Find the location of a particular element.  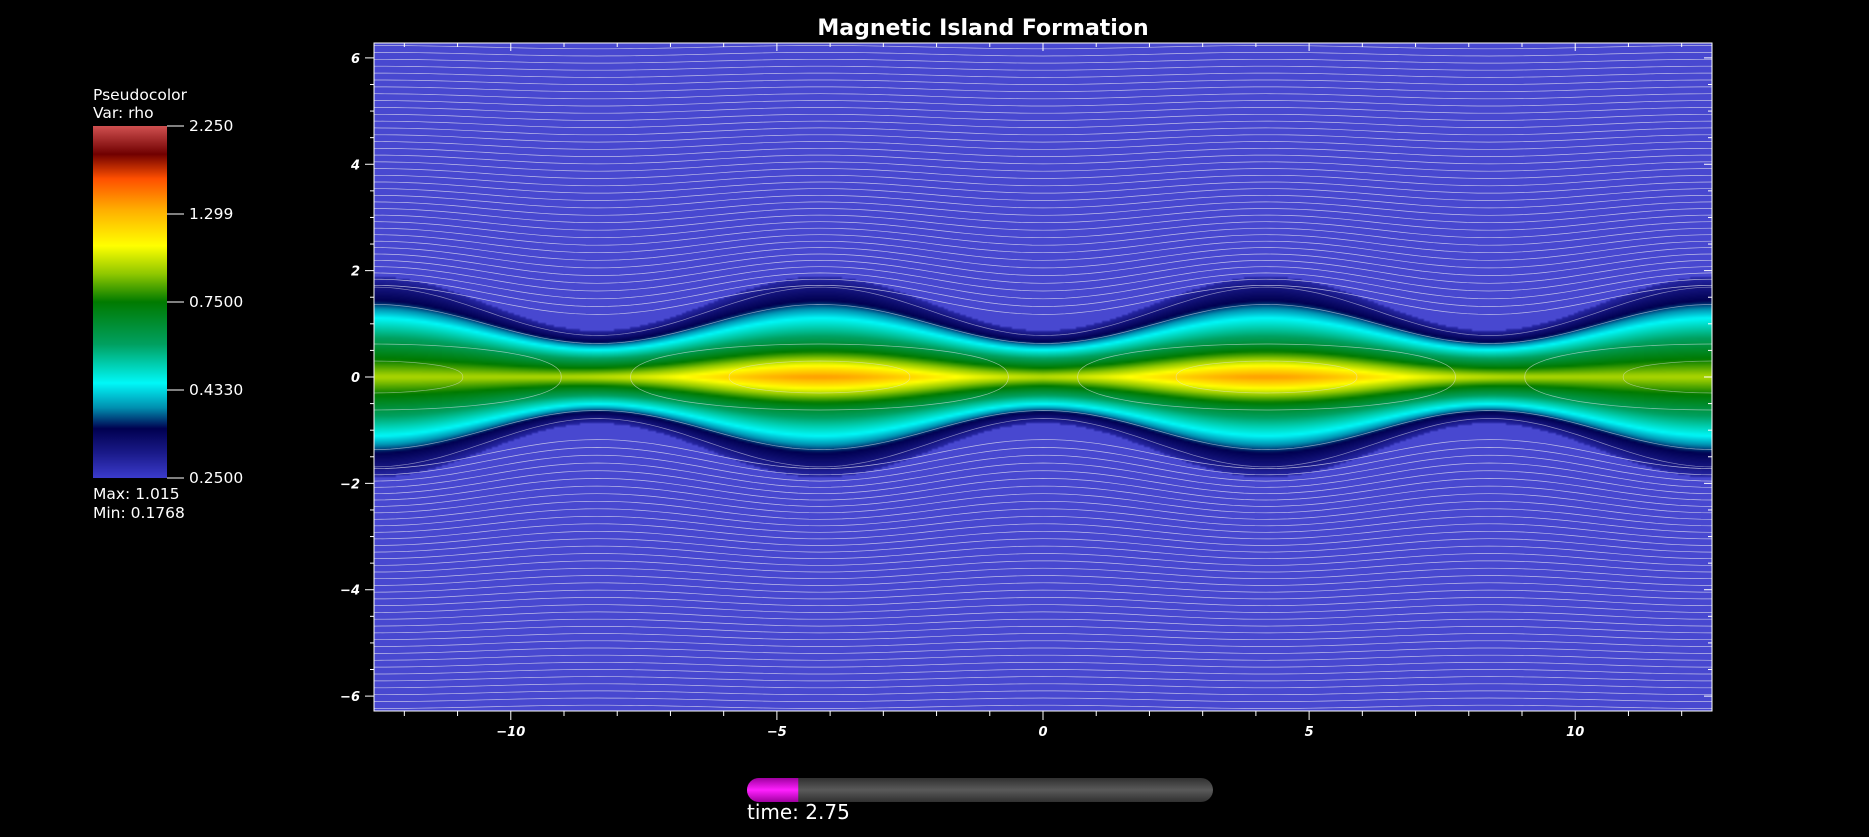

legend-tick-label: 0.4330 is located at coordinates (216, 390).